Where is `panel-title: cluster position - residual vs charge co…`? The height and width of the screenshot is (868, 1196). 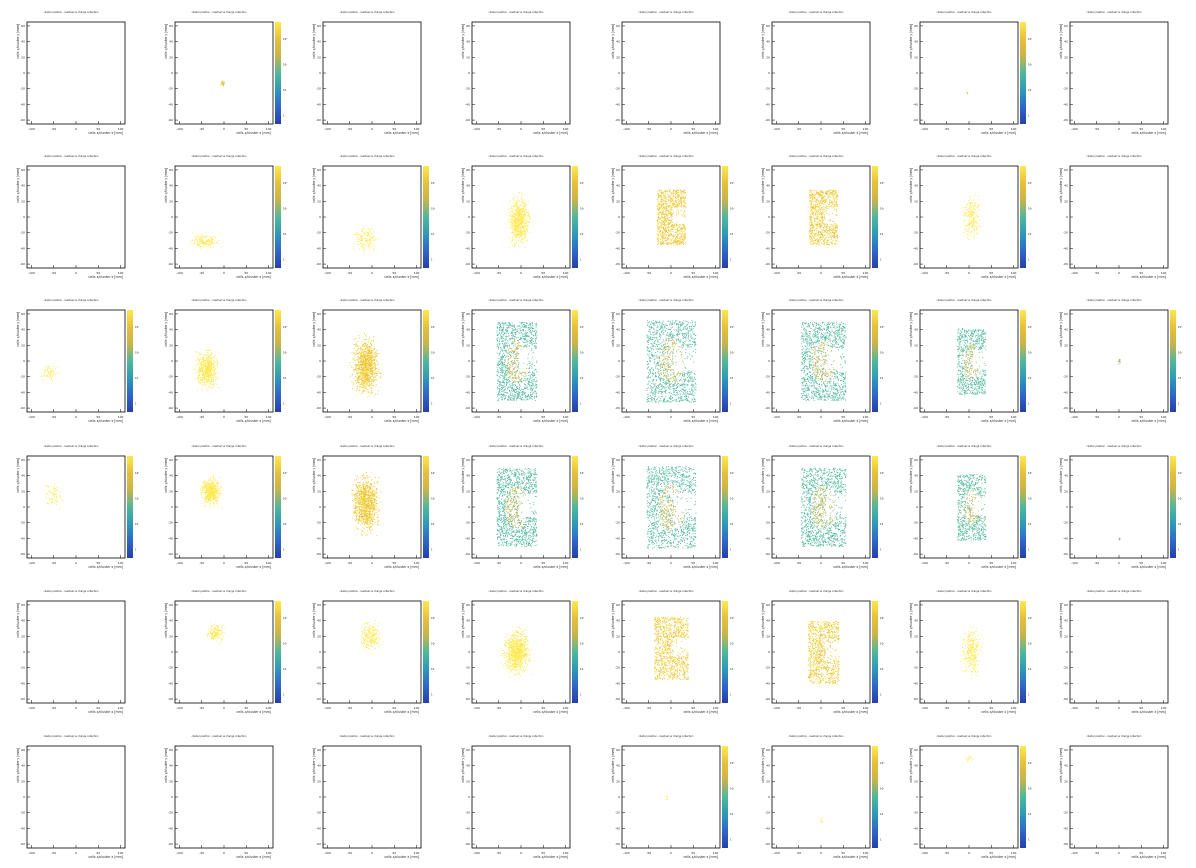
panel-title: cluster position - residual vs charge co… is located at coordinates (219, 300).